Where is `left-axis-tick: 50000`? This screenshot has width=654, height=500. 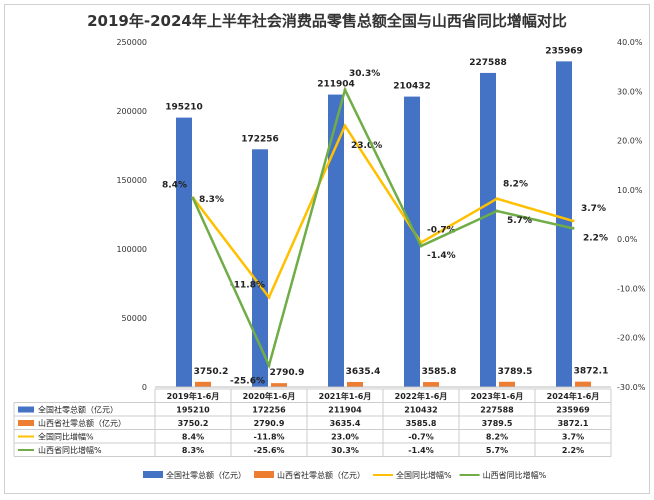
left-axis-tick: 50000 is located at coordinates (134, 318).